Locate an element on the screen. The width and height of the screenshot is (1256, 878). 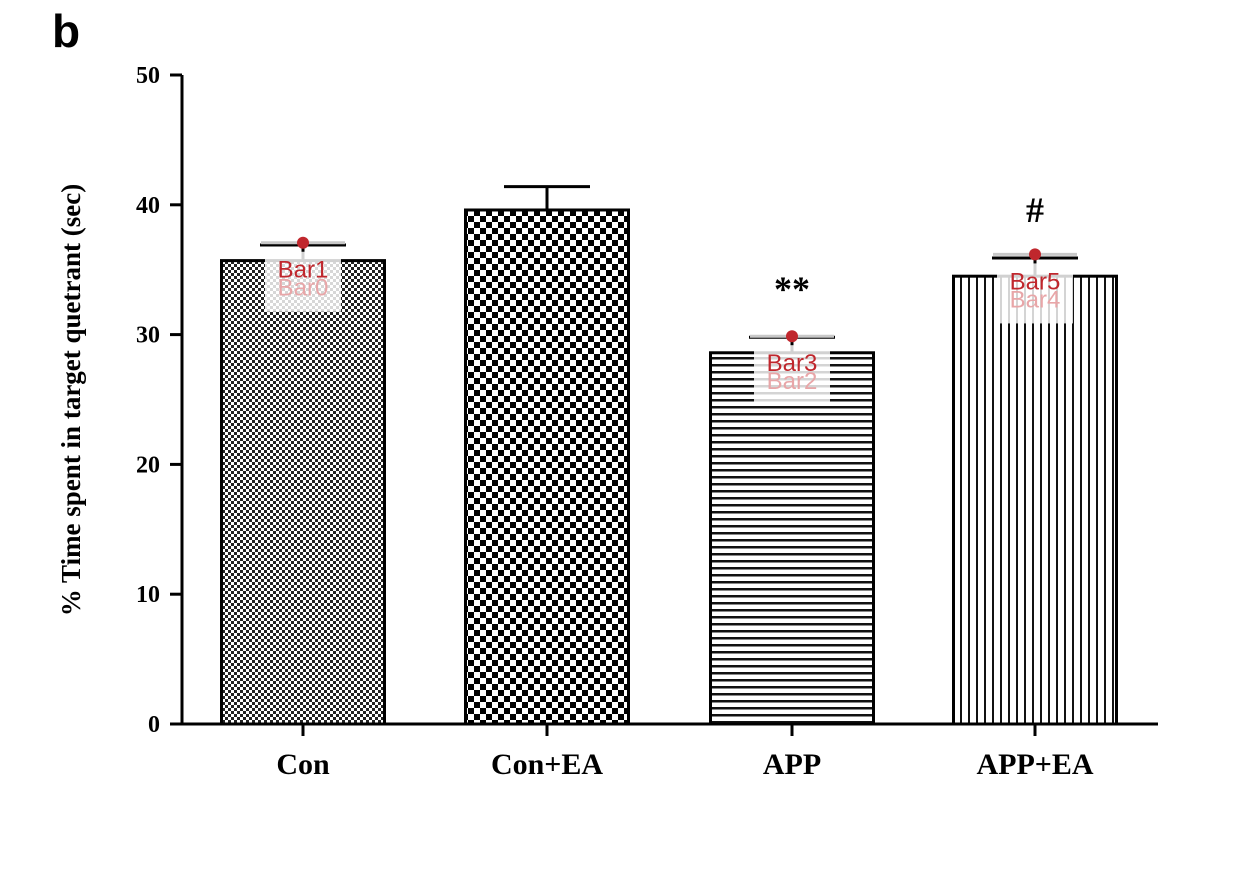
significance-markers: ** # is located at coordinates (909, 249).